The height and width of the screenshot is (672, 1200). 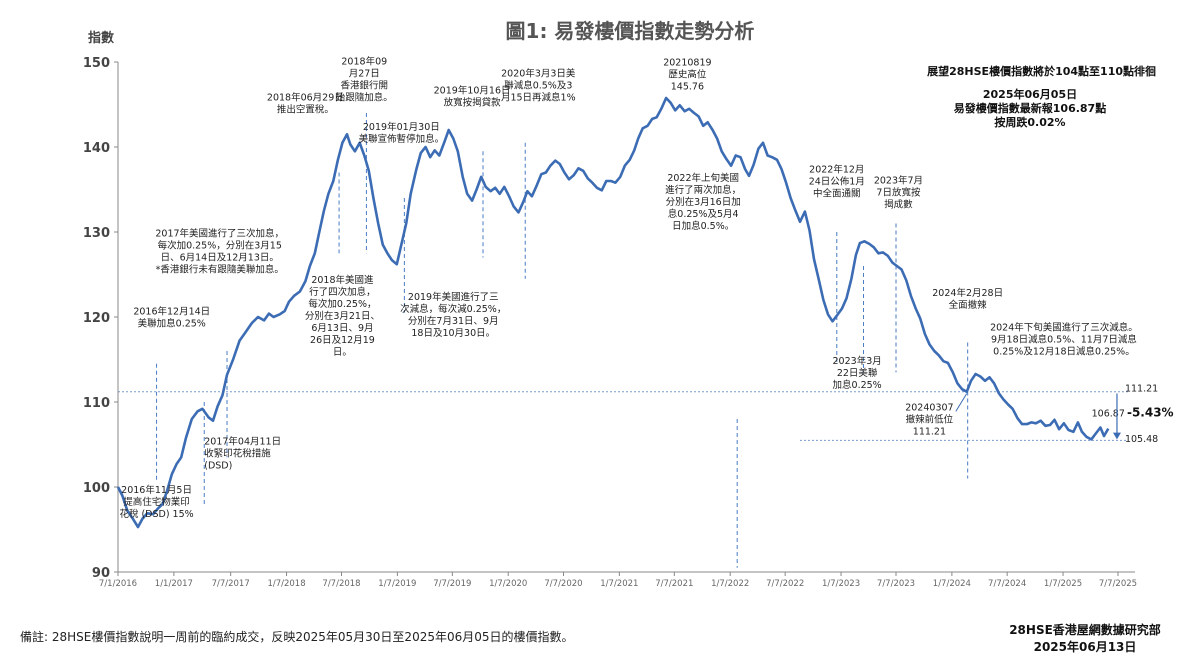 I want to click on source-block: 28HSE香港屋網數據研究部 2025年06月13日, so click(x=1085, y=638).